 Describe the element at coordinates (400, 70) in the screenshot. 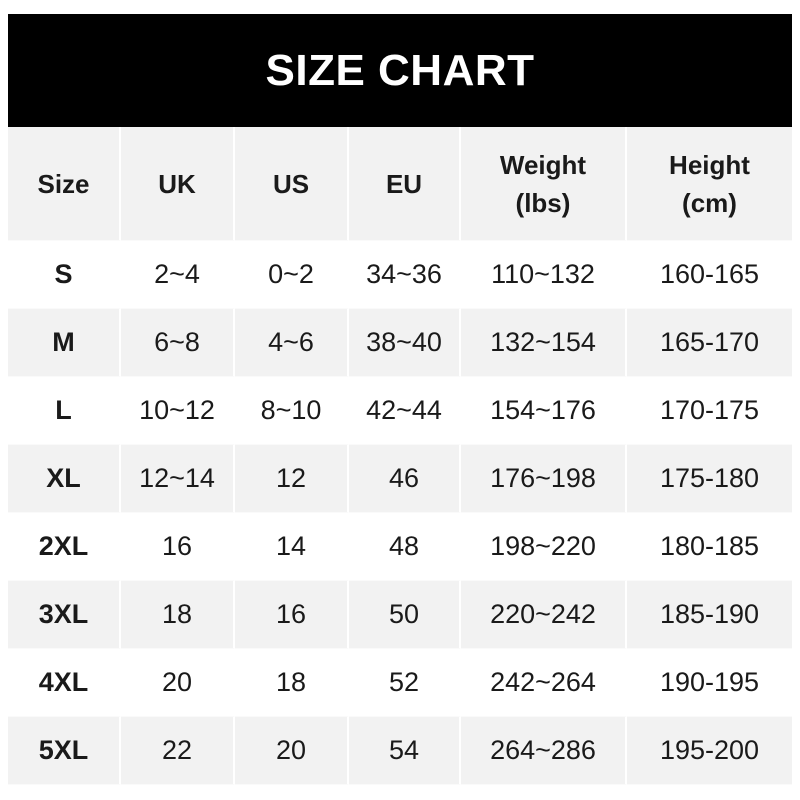

I see `size-chart-title: SIZE CHART` at that location.